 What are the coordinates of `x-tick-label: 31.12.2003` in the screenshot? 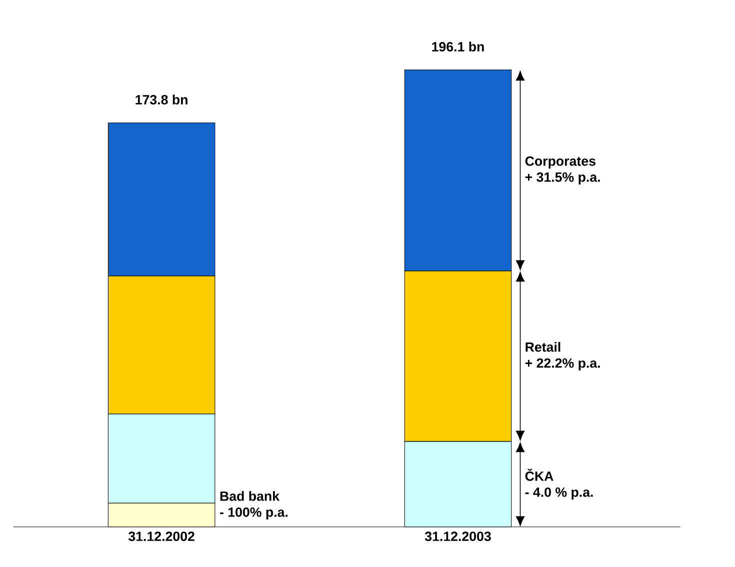 It's located at (457, 537).